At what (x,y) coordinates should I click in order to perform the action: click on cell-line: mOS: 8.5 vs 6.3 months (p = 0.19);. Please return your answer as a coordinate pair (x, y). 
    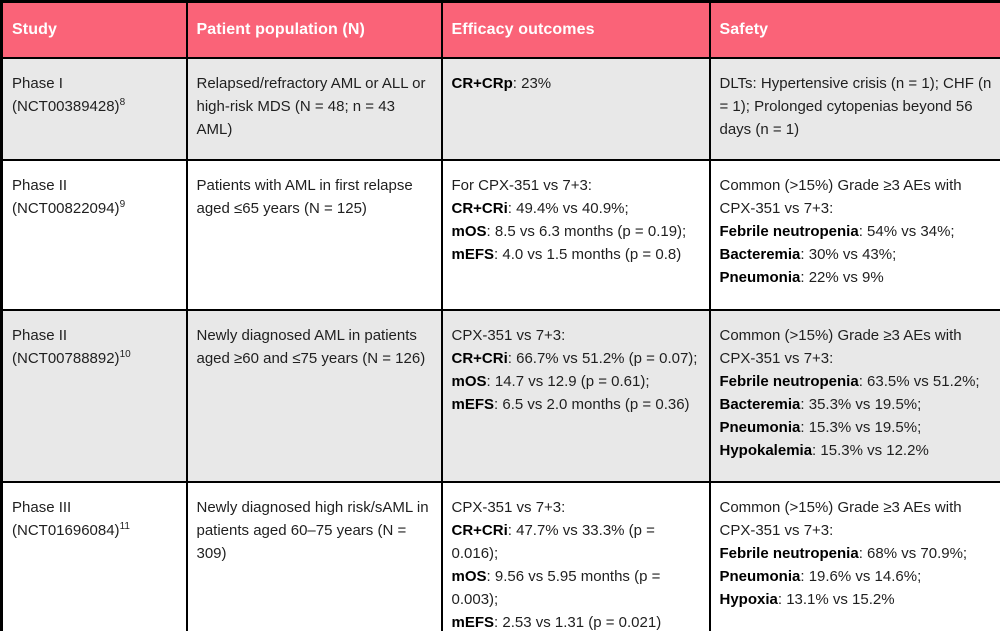
    Looking at the image, I should click on (569, 231).